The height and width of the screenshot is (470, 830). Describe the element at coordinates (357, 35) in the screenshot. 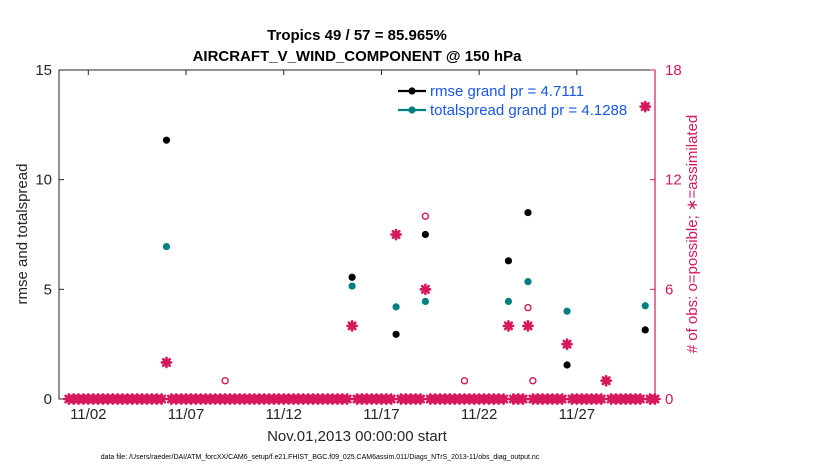

I see `chart-title: Tropics 49 / 57 = 85.965%` at that location.